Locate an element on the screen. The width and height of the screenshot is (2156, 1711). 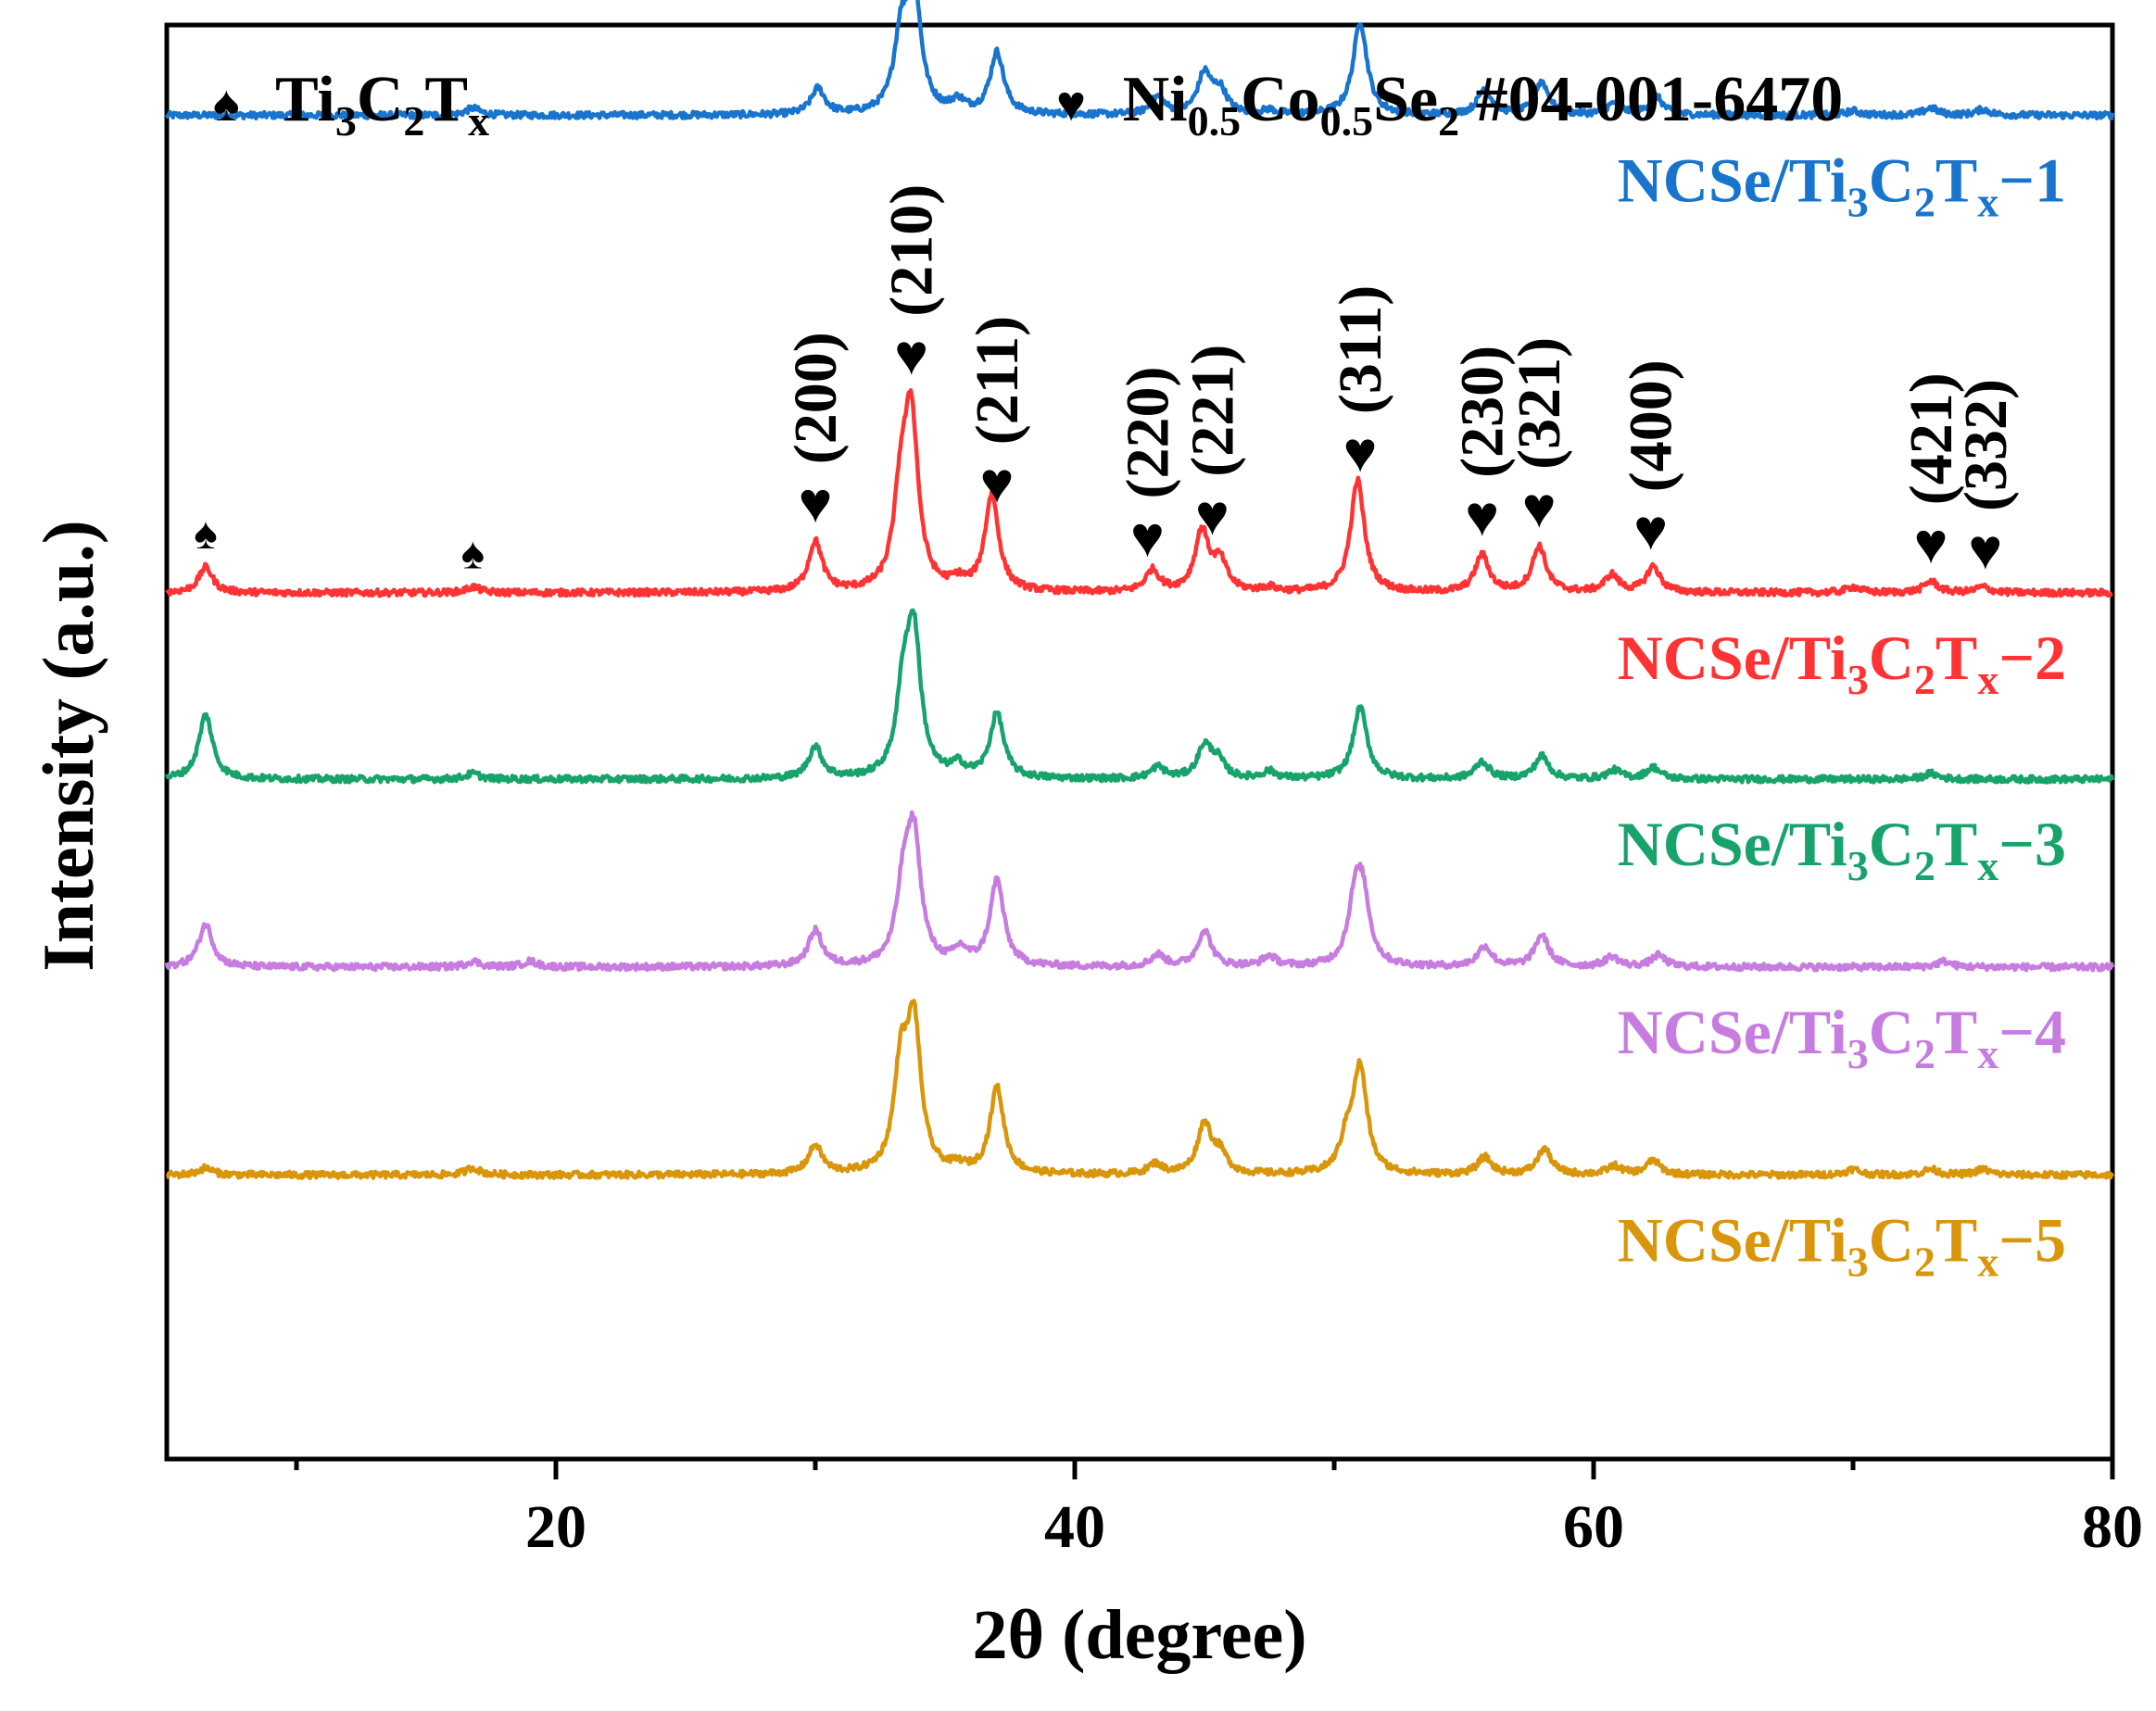
series-4: NCSe/Ti3C2Tx−4 is located at coordinates (1139, 943).